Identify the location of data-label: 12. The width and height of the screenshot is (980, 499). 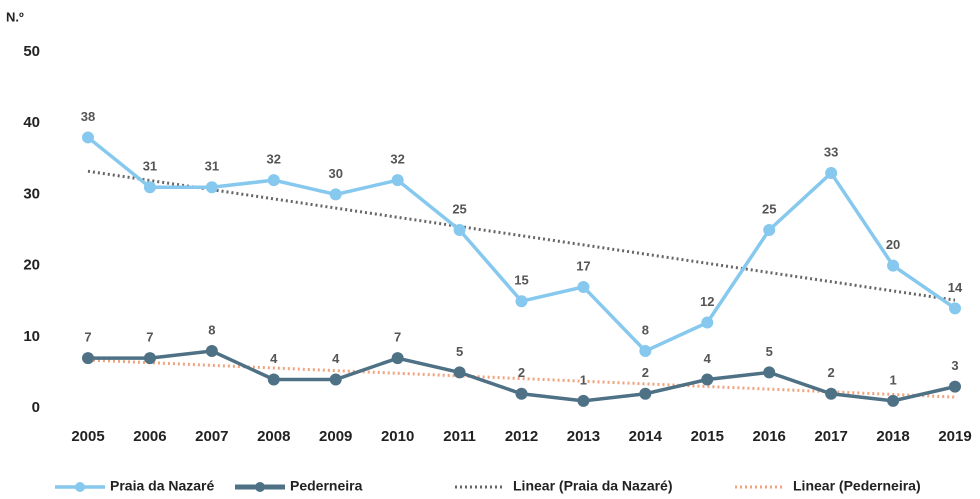
(707, 301).